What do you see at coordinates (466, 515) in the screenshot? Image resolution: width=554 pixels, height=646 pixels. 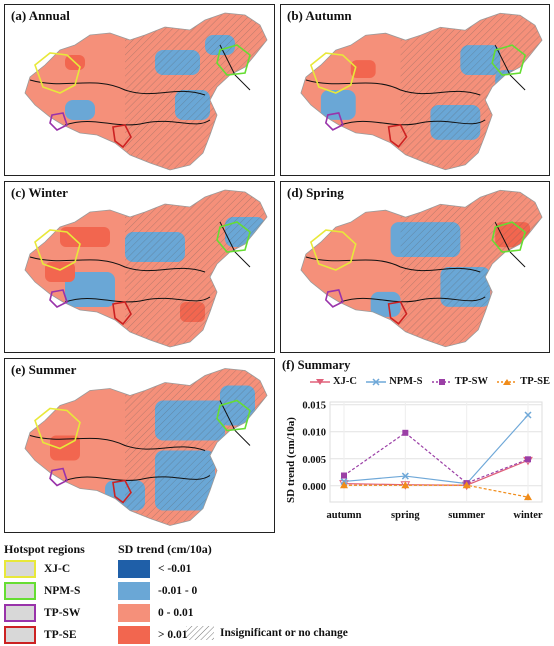 I see `x-tick-label: summer` at bounding box center [466, 515].